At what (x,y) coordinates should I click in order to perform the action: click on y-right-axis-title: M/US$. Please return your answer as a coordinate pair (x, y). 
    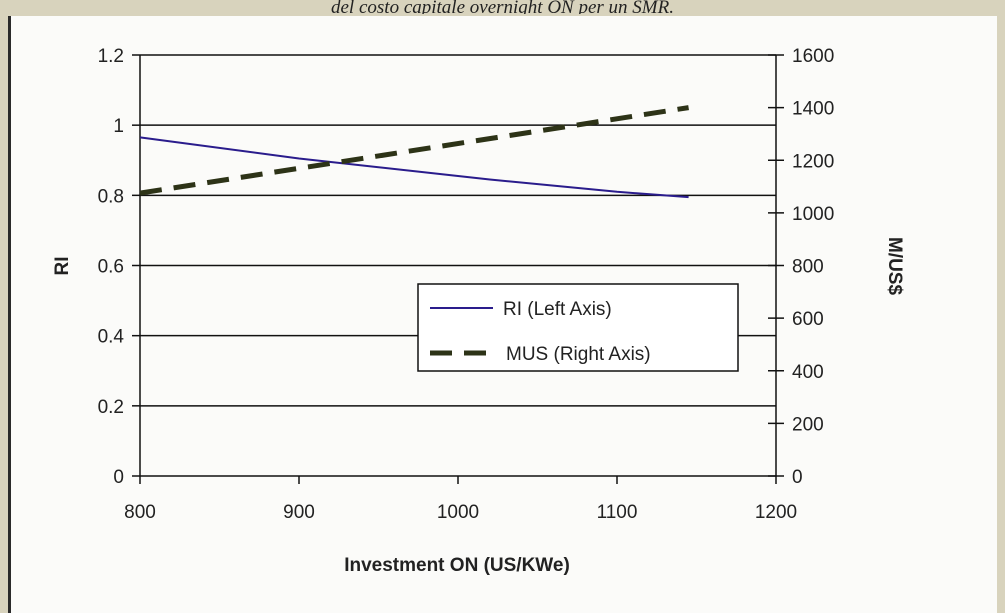
    Looking at the image, I should click on (894, 266).